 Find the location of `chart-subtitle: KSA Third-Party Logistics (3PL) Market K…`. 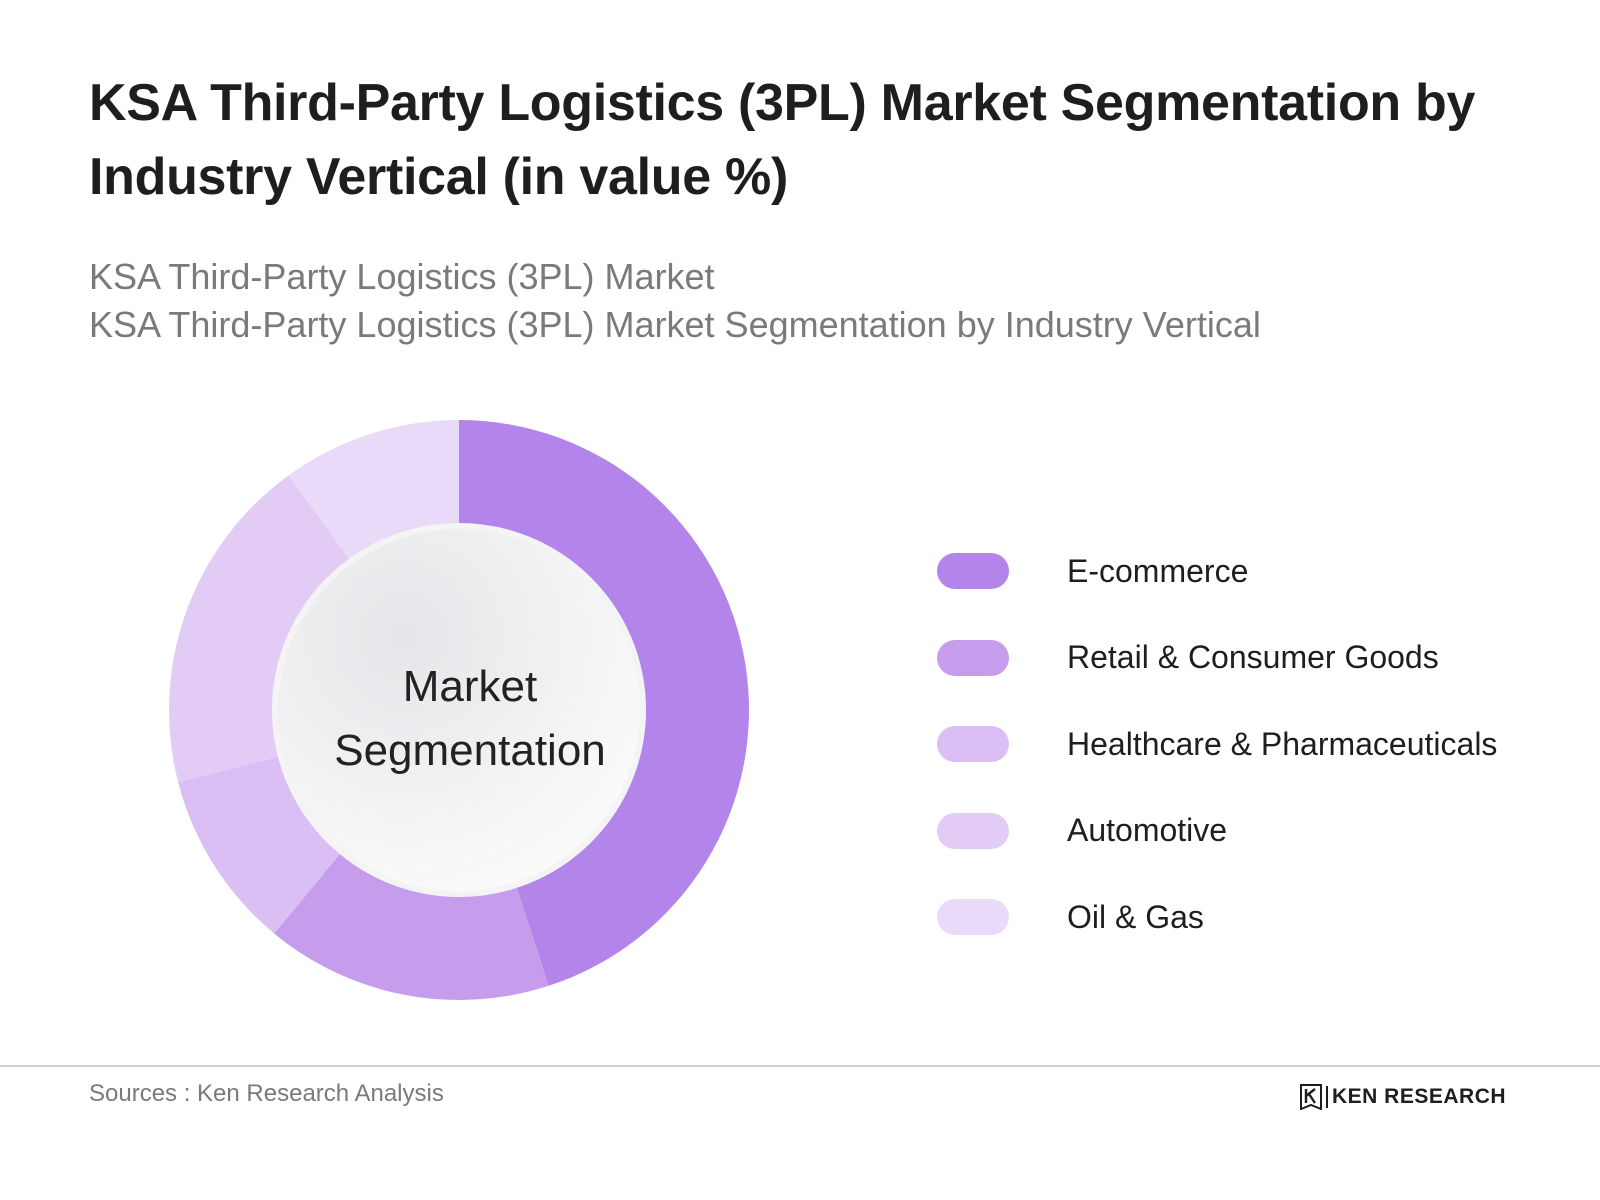

chart-subtitle: KSA Third-Party Logistics (3PL) Market K… is located at coordinates (809, 301).